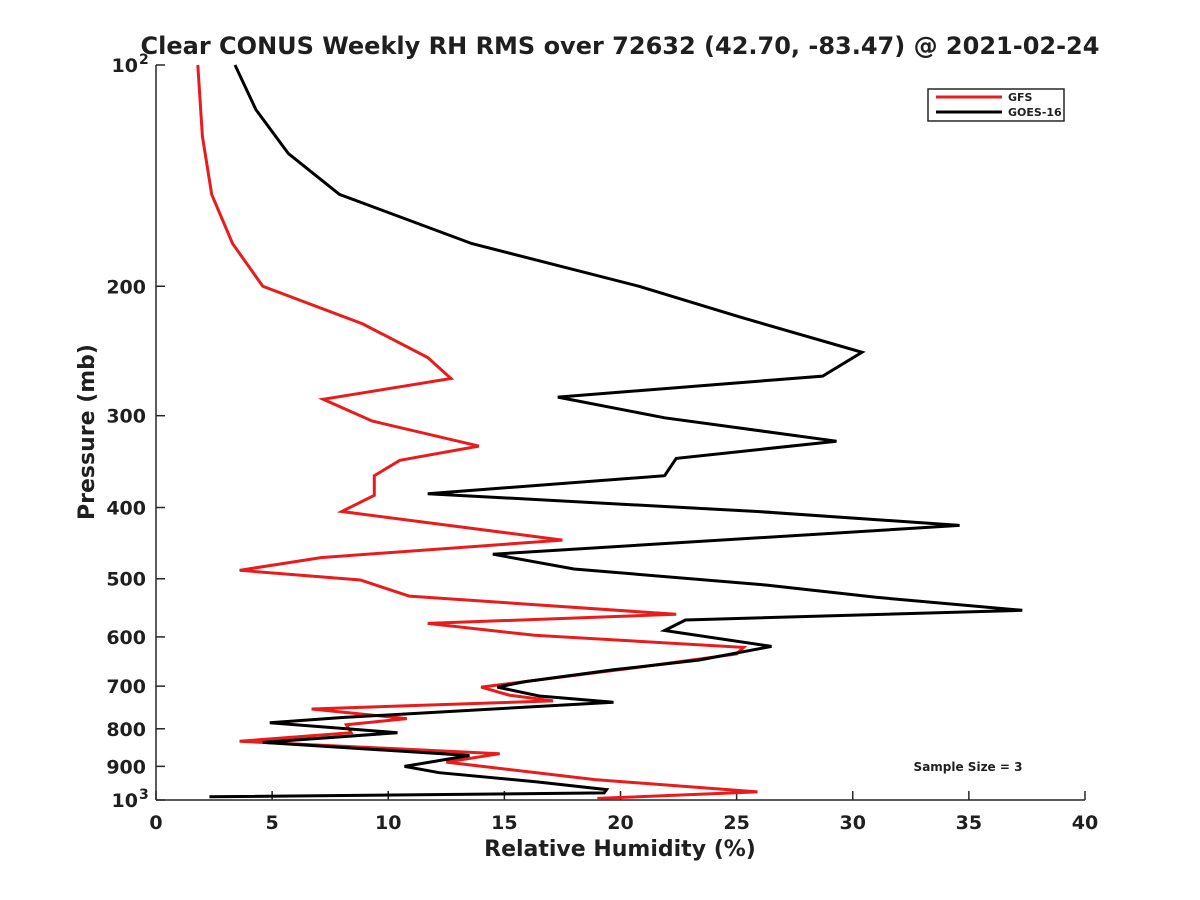 Image resolution: width=1200 pixels, height=900 pixels. Describe the element at coordinates (853, 823) in the screenshot. I see `x-tick-label: 30` at that location.